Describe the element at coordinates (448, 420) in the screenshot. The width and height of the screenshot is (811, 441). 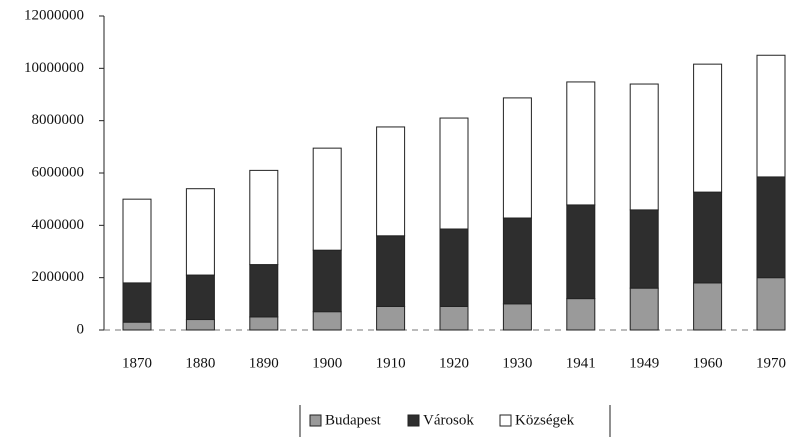
I see `legend-label: Városok` at that location.